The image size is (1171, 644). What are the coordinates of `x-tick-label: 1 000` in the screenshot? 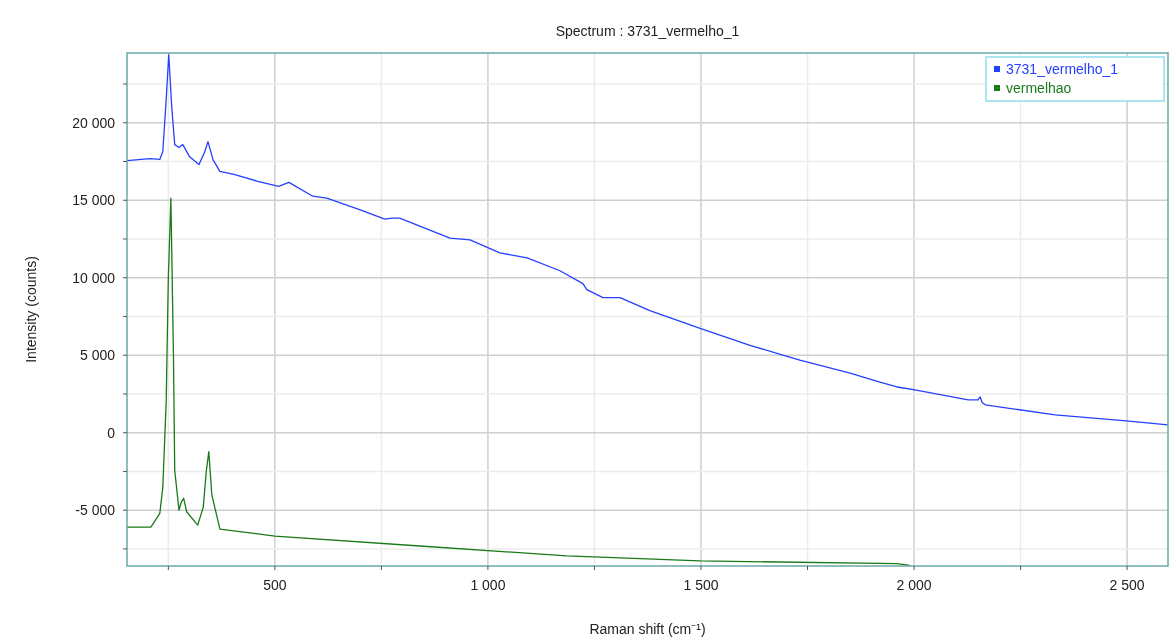 It's located at (488, 585).